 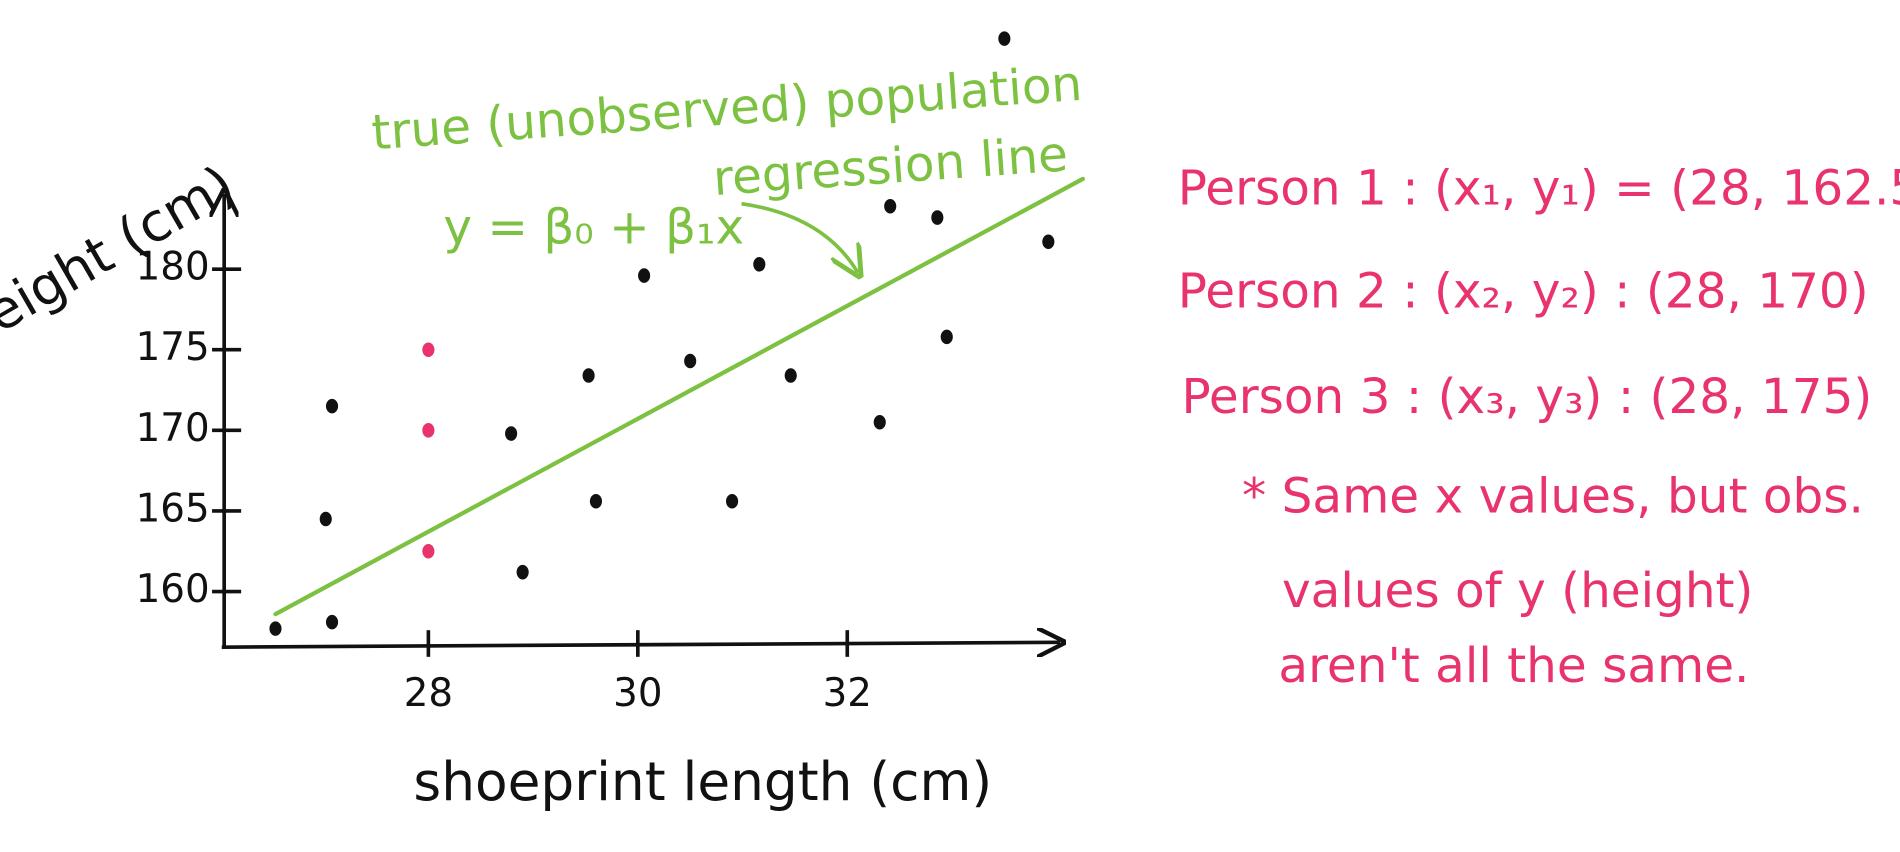 What do you see at coordinates (173, 508) in the screenshot?
I see `y-tick-label: 165` at bounding box center [173, 508].